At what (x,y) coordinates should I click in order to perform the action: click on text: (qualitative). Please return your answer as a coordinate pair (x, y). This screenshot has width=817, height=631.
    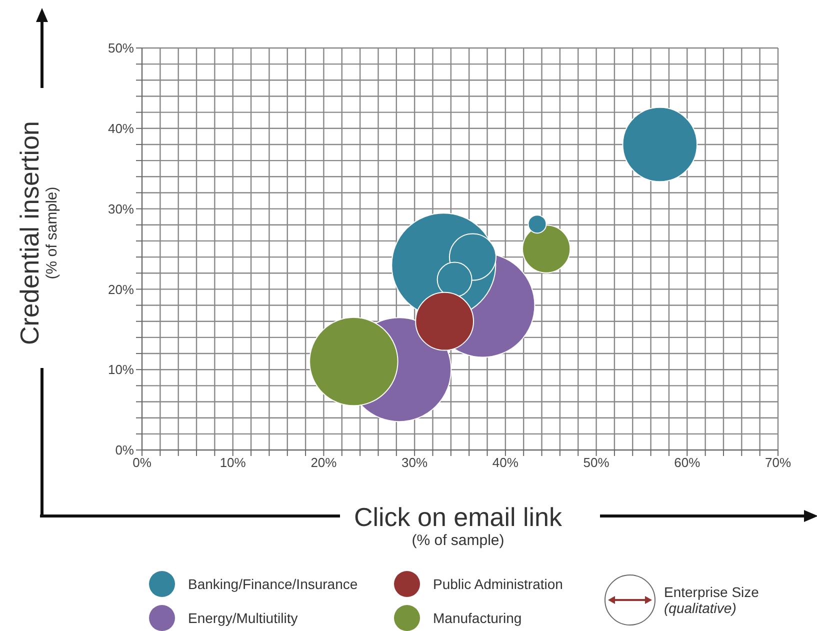
    Looking at the image, I should click on (701, 608).